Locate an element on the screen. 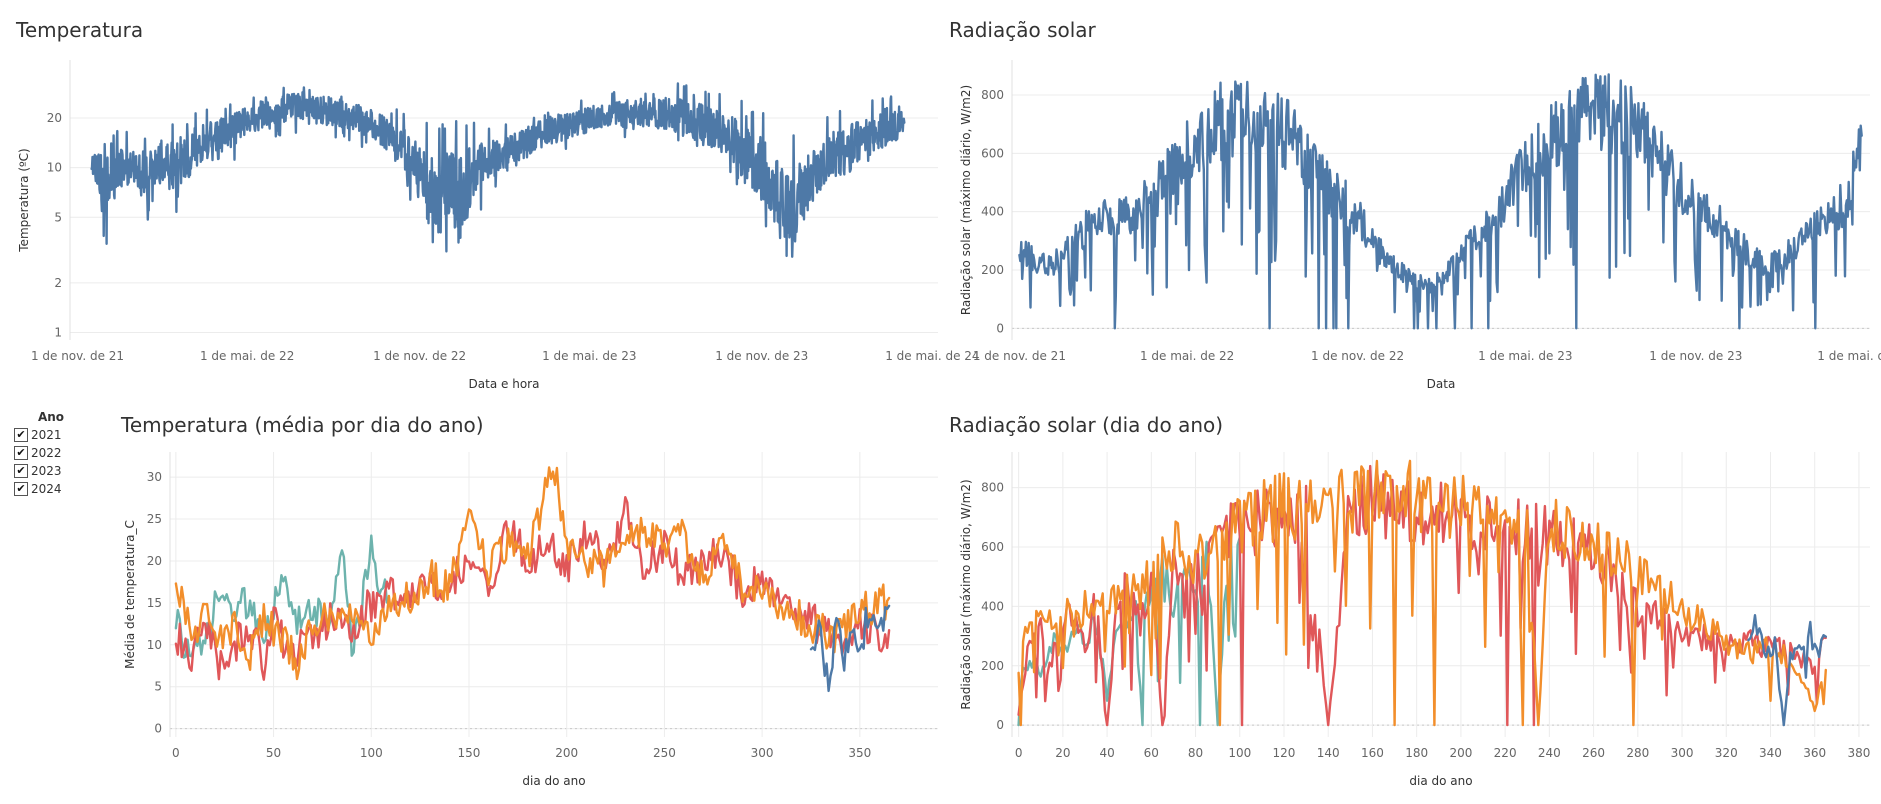 Image resolution: width=1881 pixels, height=804 pixels. year-filter-legend: Ano ✔ 2021 ✔ 2022 ✔ 2023 ✔ 2024 is located at coordinates (43, 454).